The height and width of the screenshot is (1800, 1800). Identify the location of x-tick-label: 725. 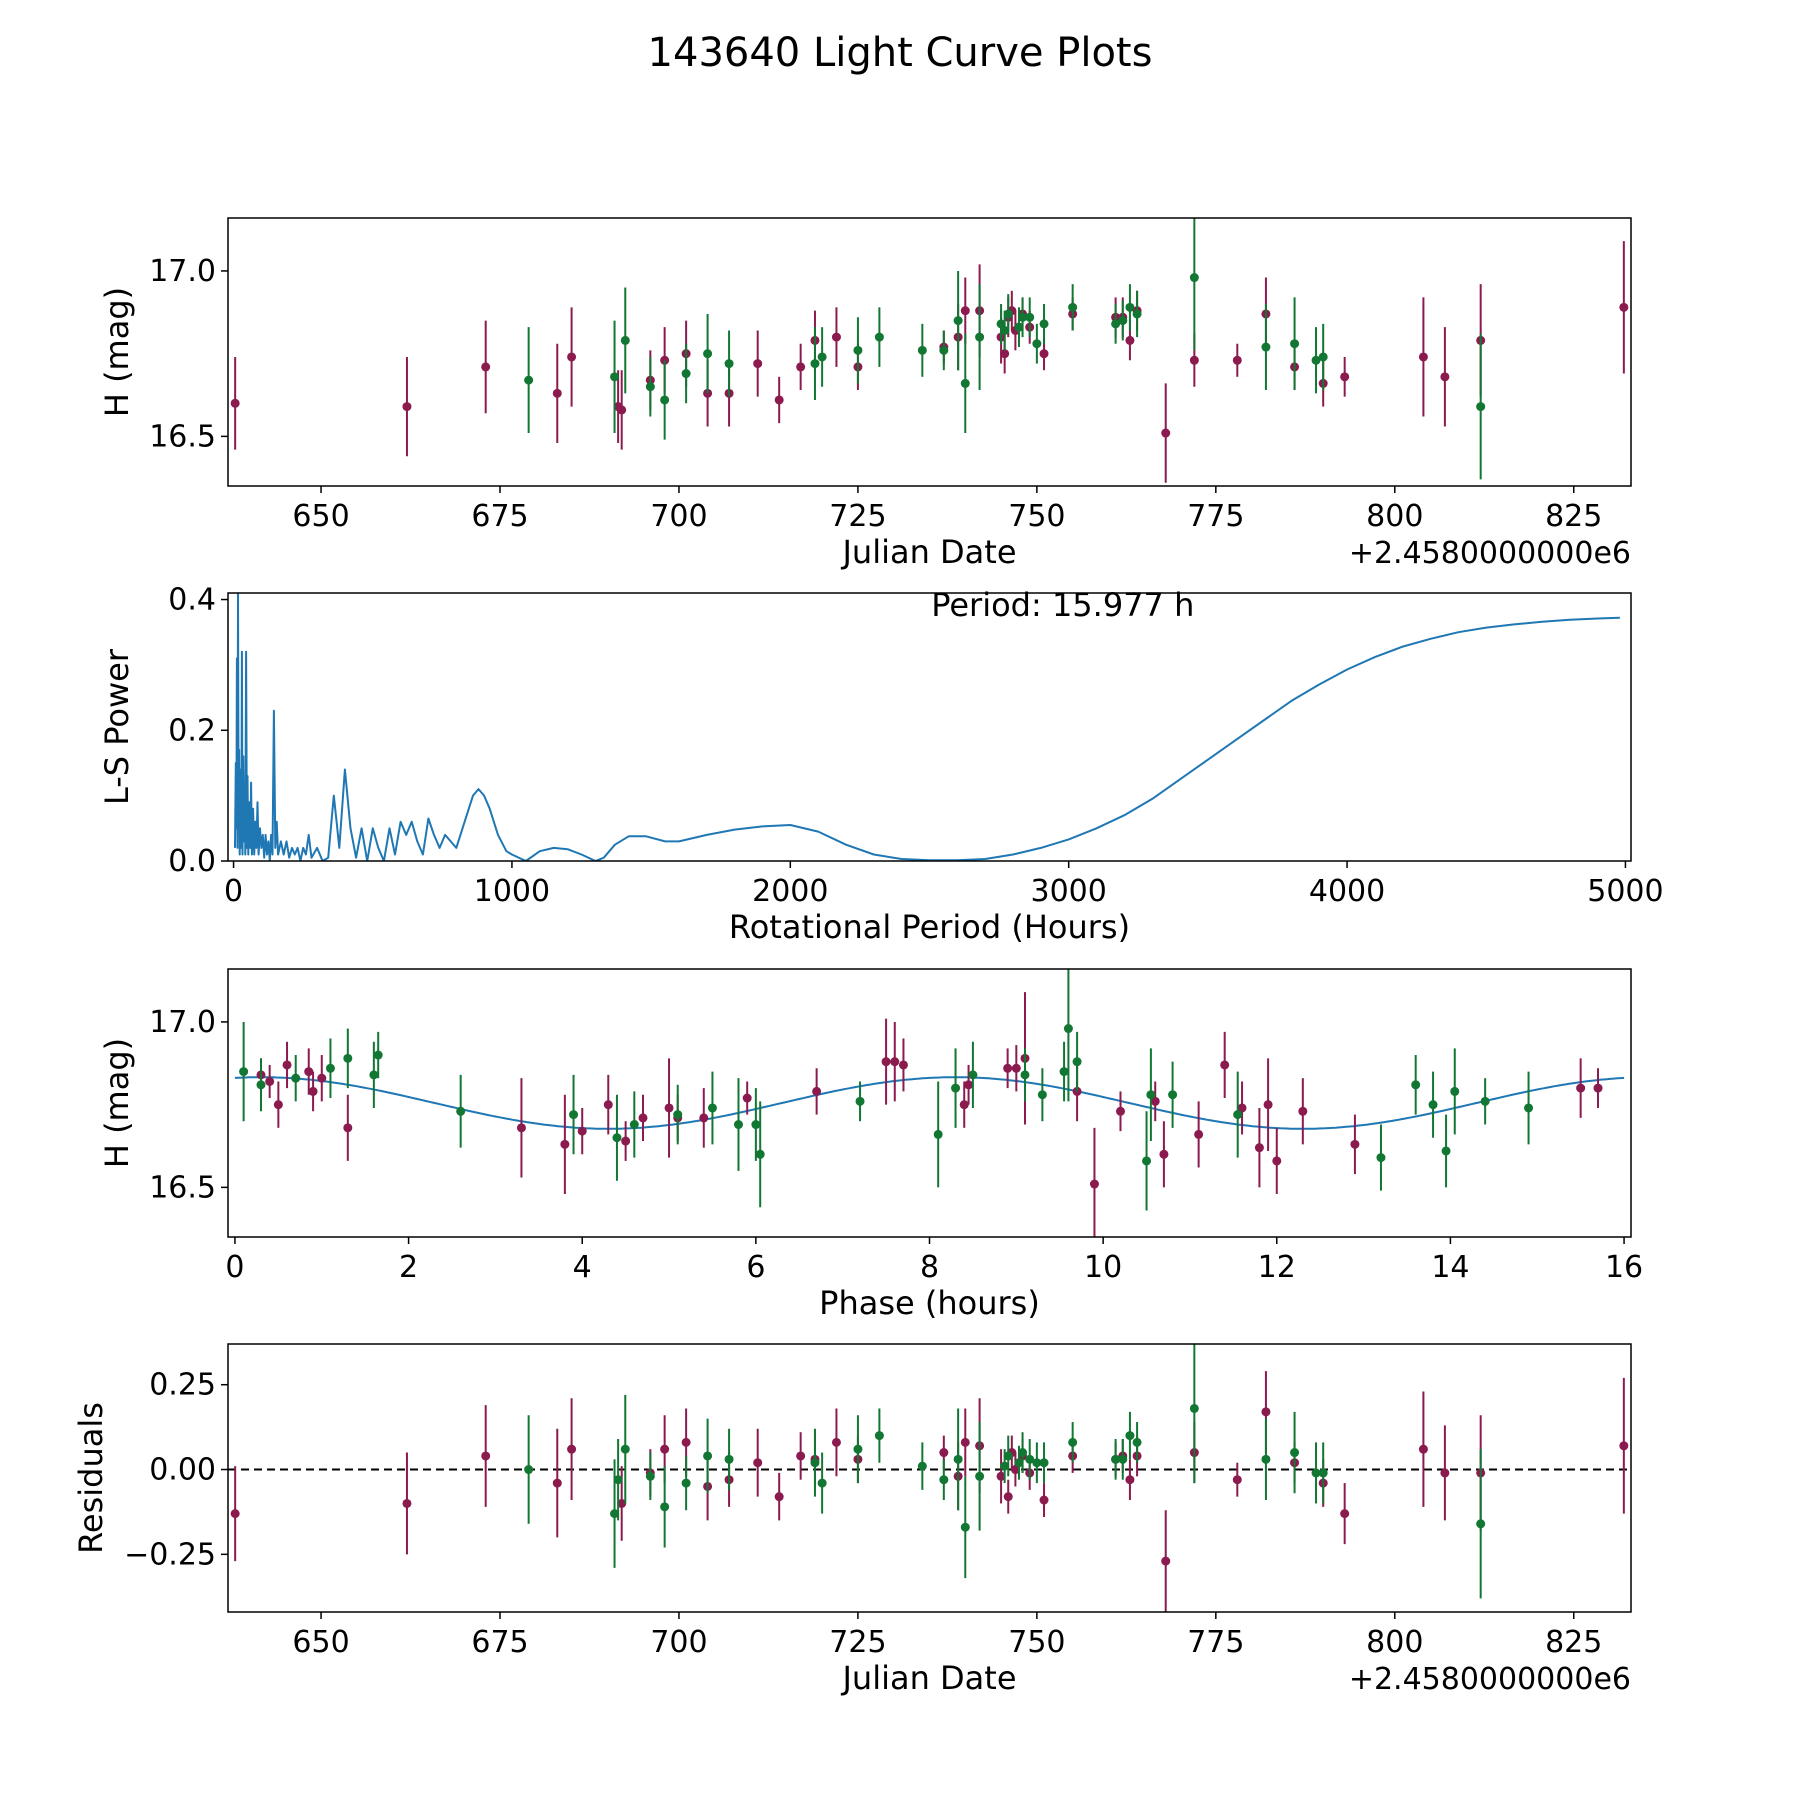
(857, 1642).